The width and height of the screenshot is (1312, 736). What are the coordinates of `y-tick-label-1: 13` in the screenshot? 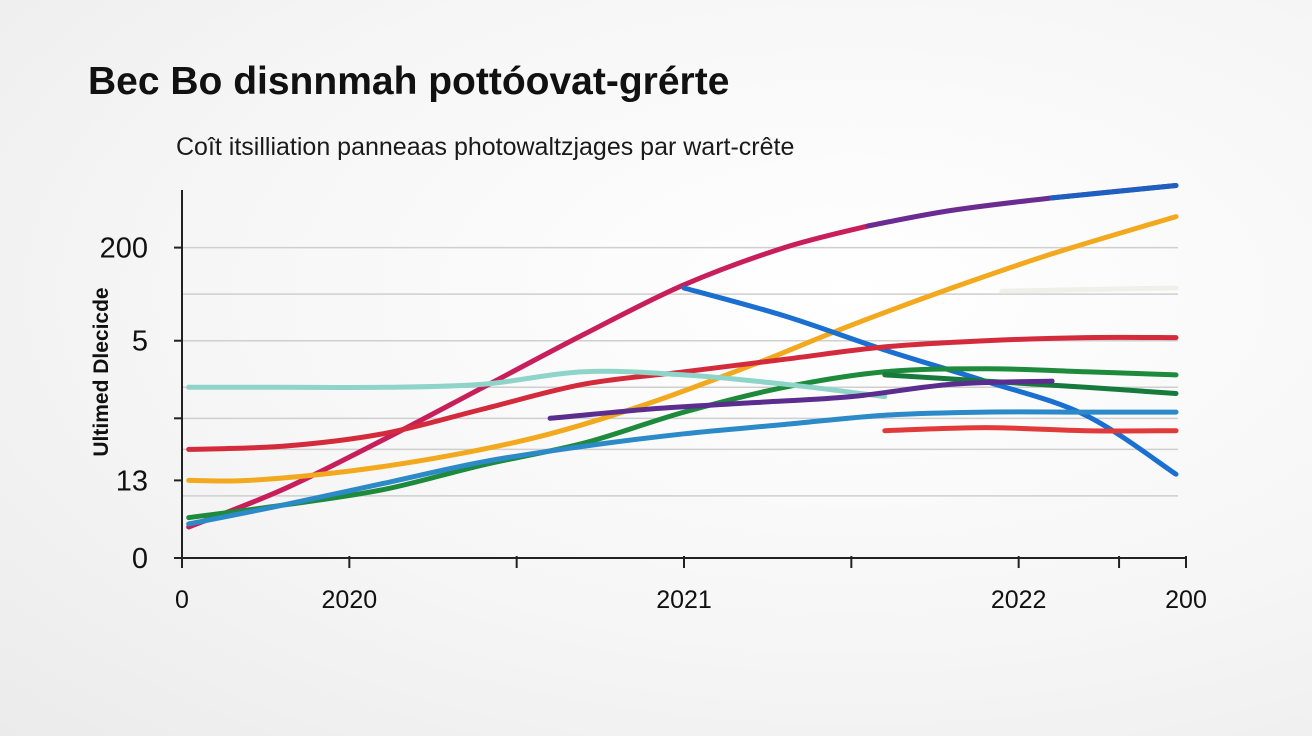 It's located at (132, 481).